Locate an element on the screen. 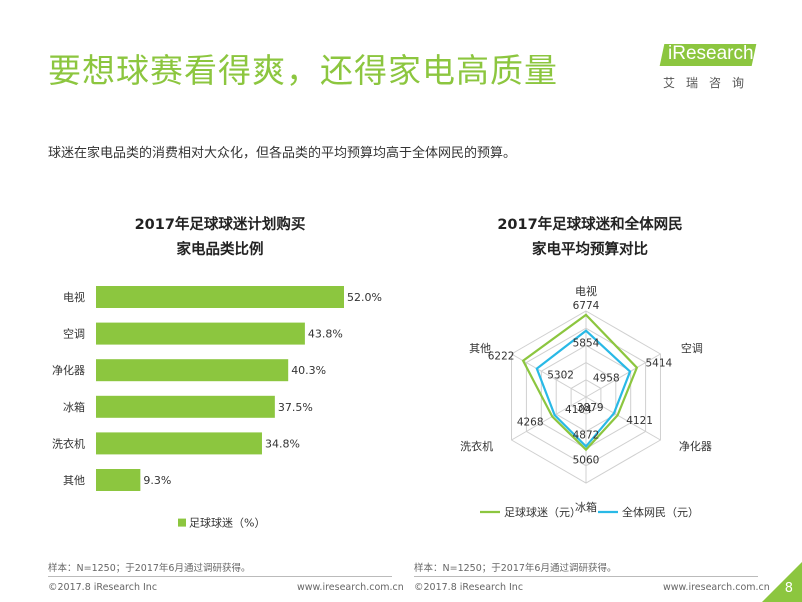 This screenshot has height=602, width=802. radar-axis-label: 洗衣机 is located at coordinates (476, 446).